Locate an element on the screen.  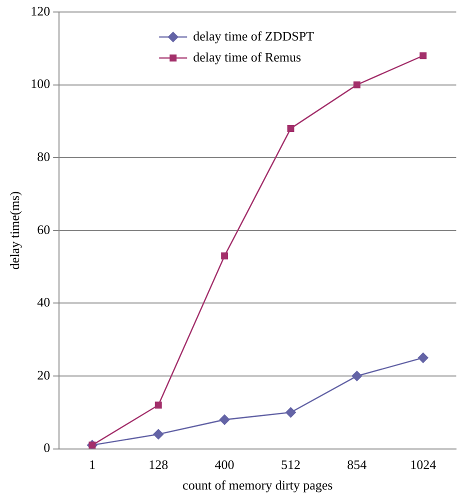
legend-label: delay time of Remus is located at coordinates (247, 56).